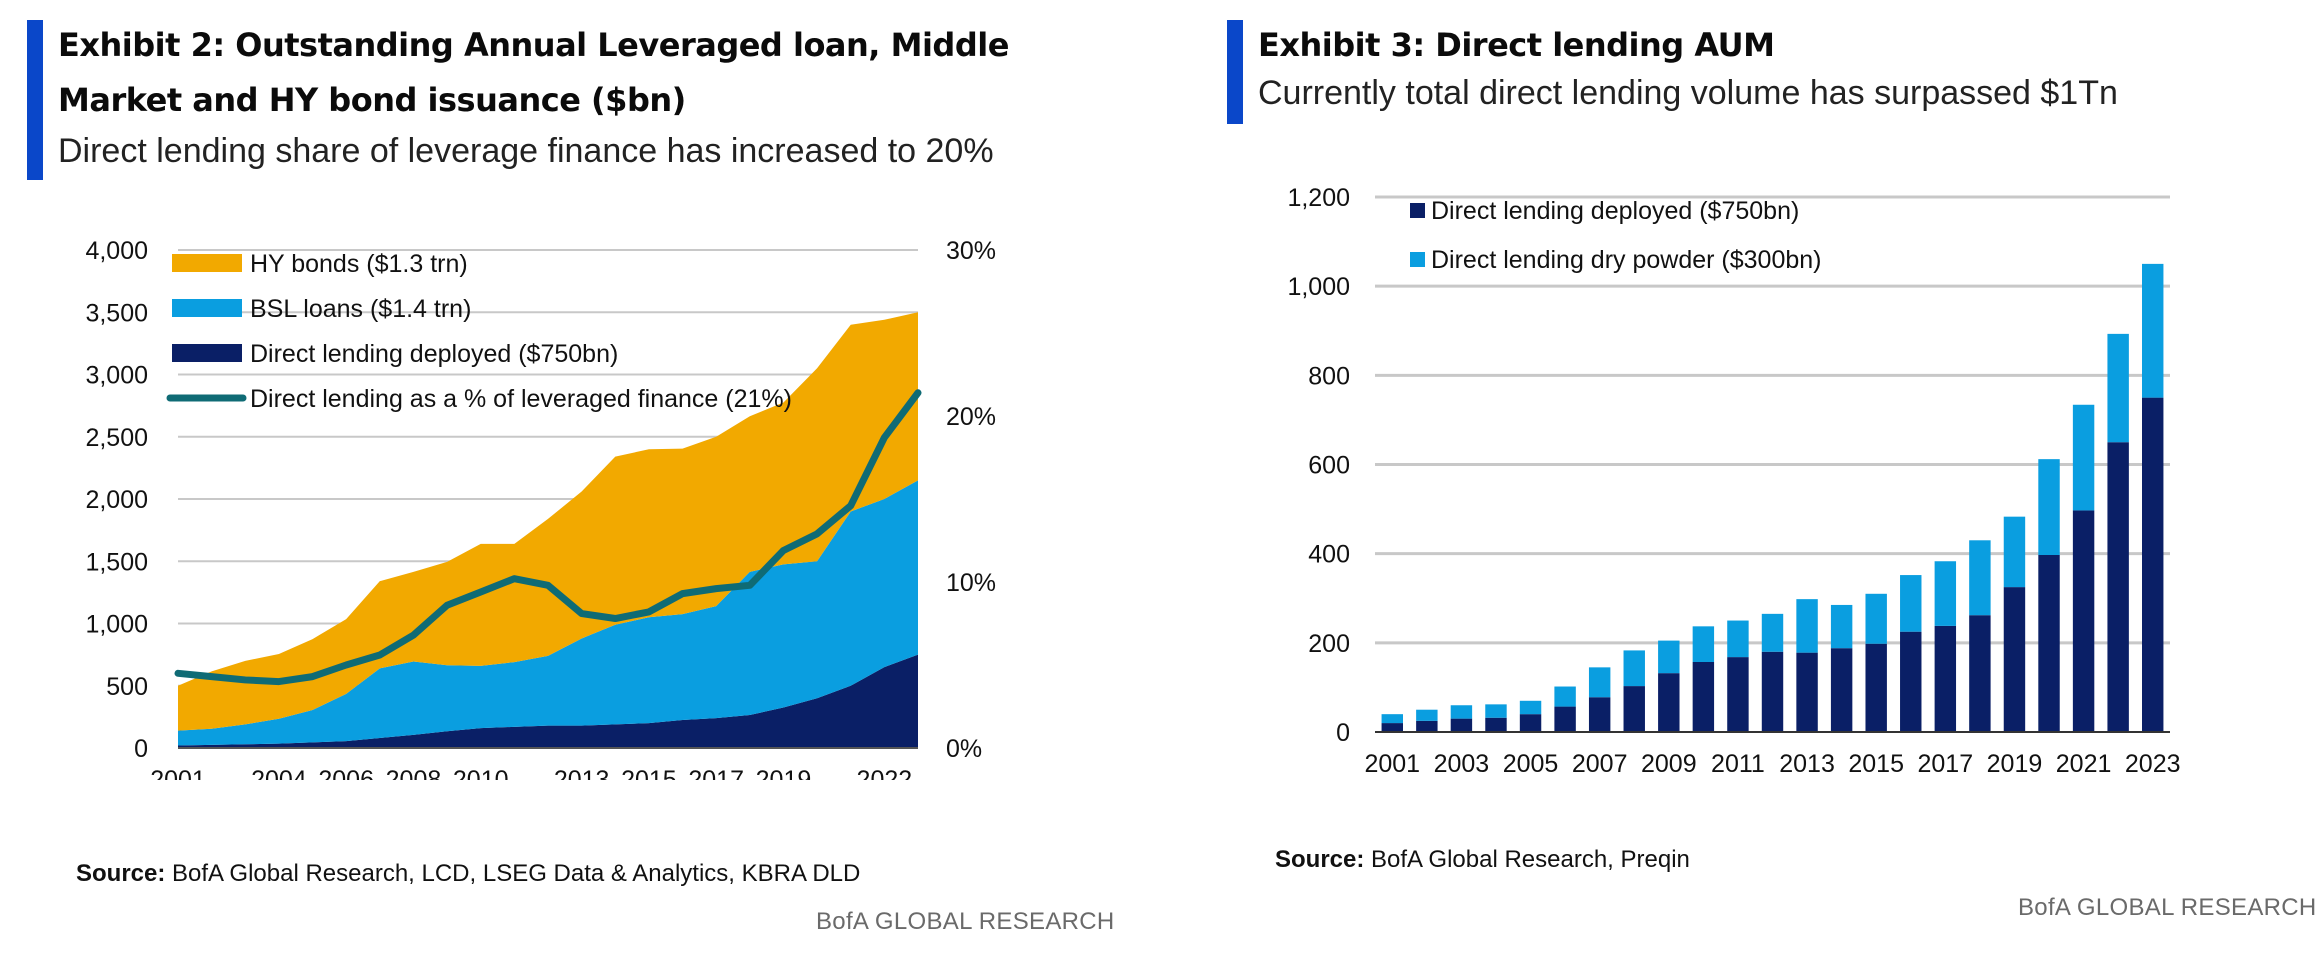 This screenshot has width=2321, height=961. I want to click on x-tick-label: 2017, so click(716, 773).